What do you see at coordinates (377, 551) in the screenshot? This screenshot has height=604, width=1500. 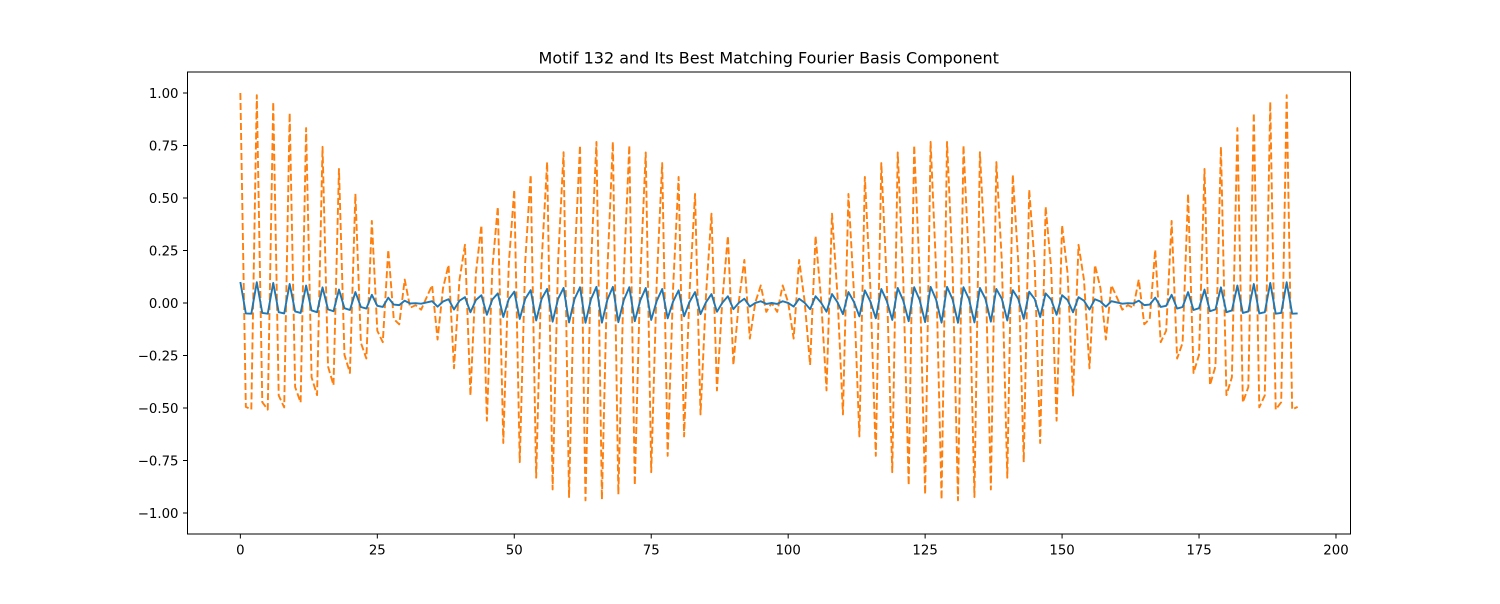 I see `x-tick-label: 25` at bounding box center [377, 551].